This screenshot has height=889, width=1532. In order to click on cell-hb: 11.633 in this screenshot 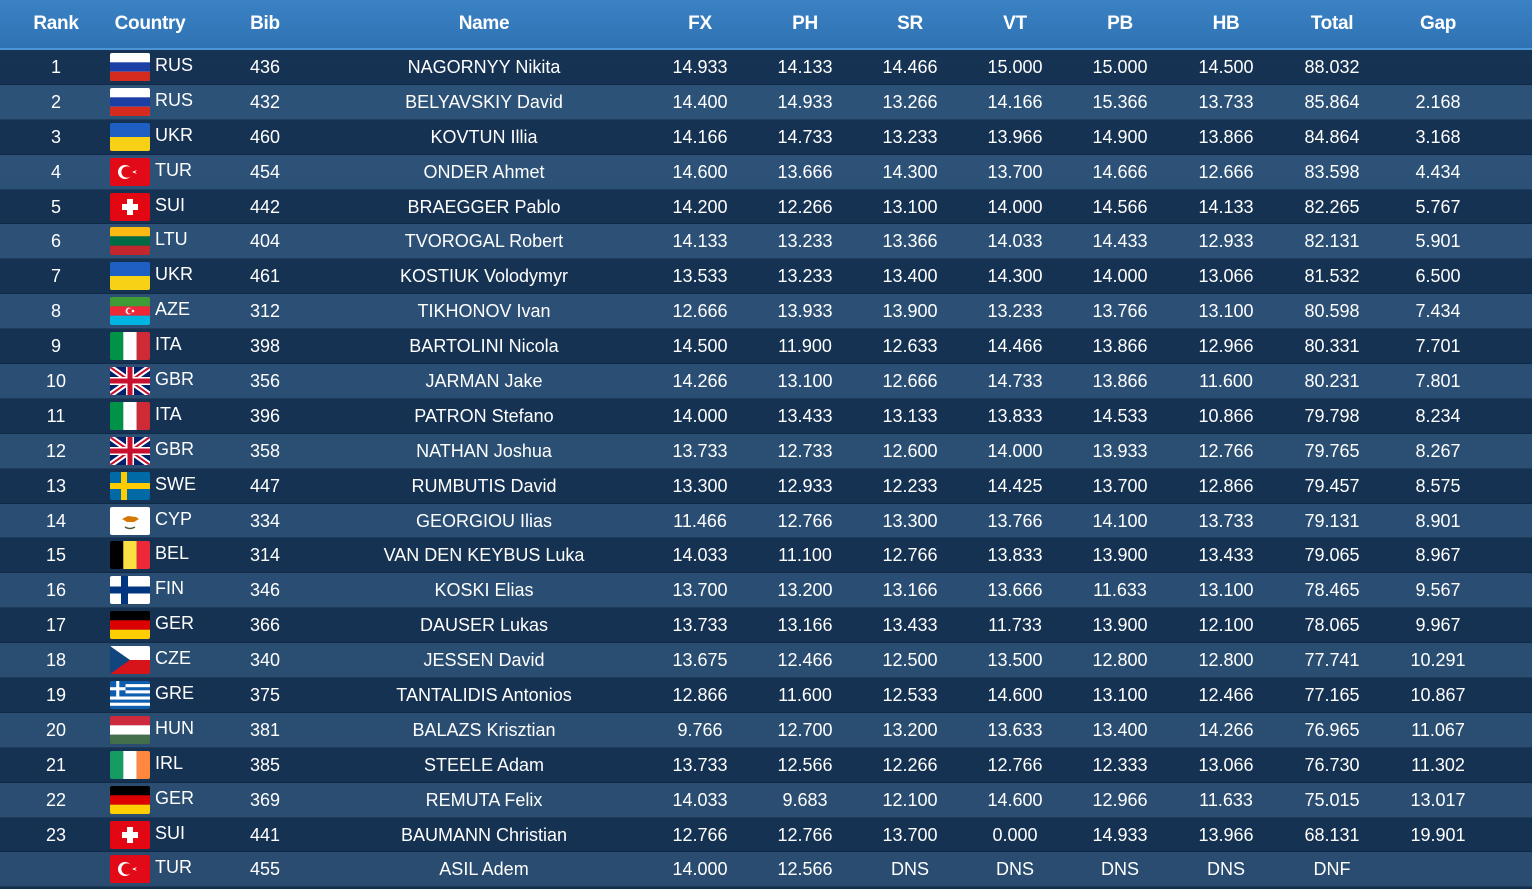, I will do `click(1226, 799)`.